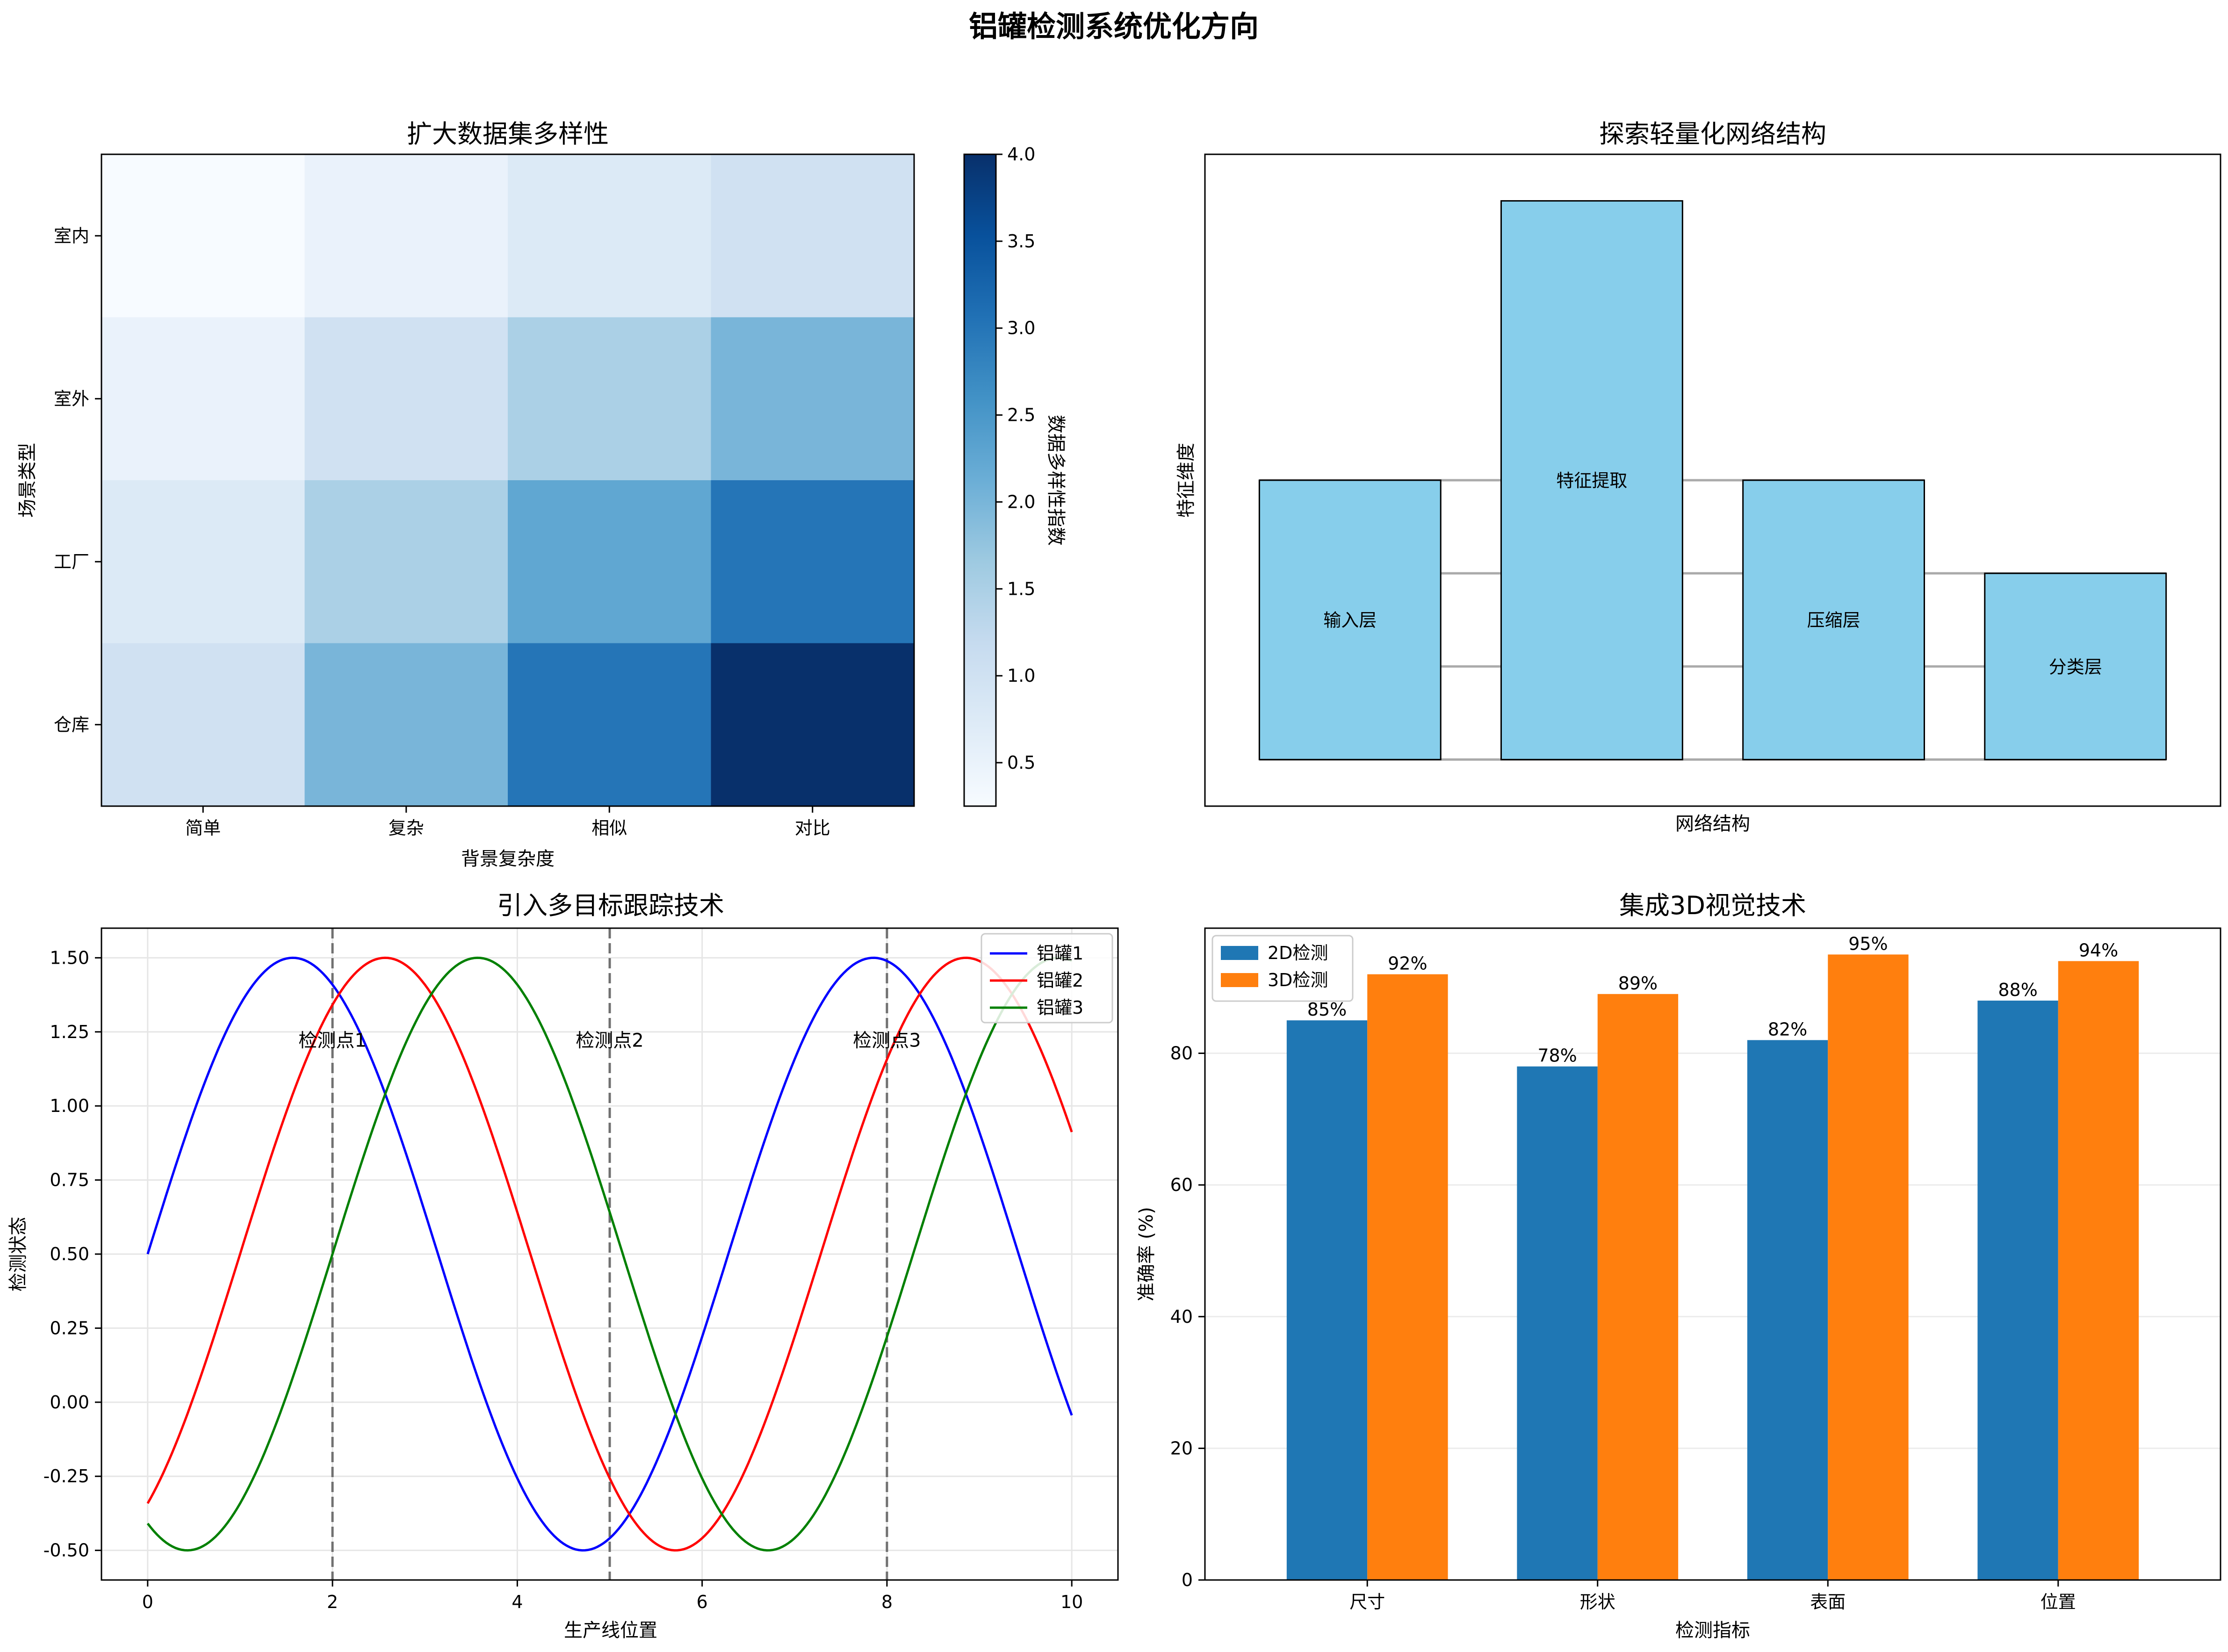 The width and height of the screenshot is (2228, 1652). I want to click on heatmap-x-label: 背景复杂度, so click(508, 859).